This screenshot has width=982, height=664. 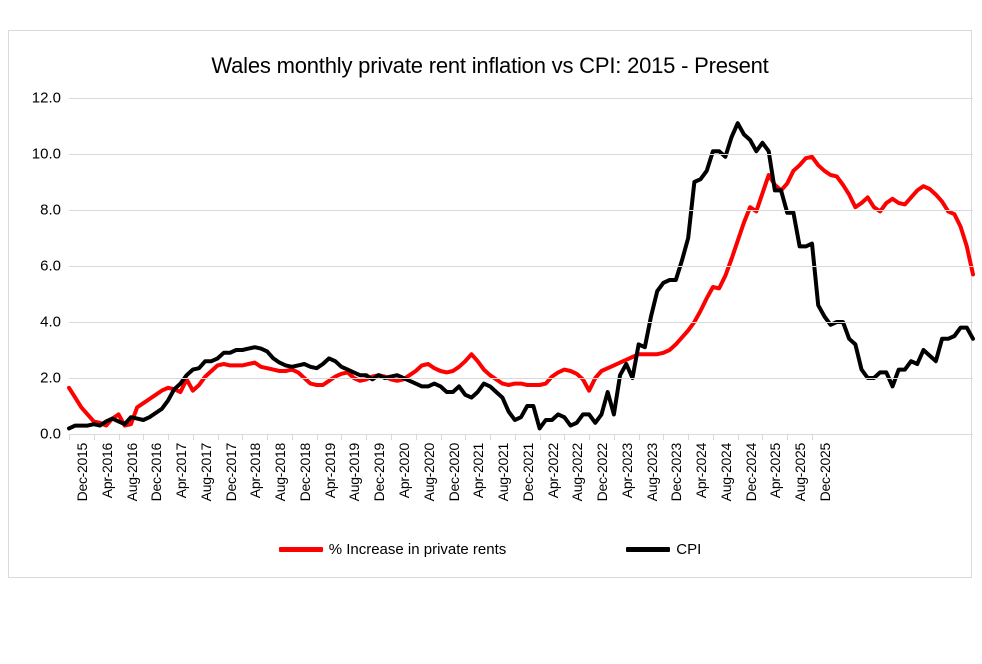 What do you see at coordinates (626, 471) in the screenshot?
I see `x-tick-label: Apr-2023` at bounding box center [626, 471].